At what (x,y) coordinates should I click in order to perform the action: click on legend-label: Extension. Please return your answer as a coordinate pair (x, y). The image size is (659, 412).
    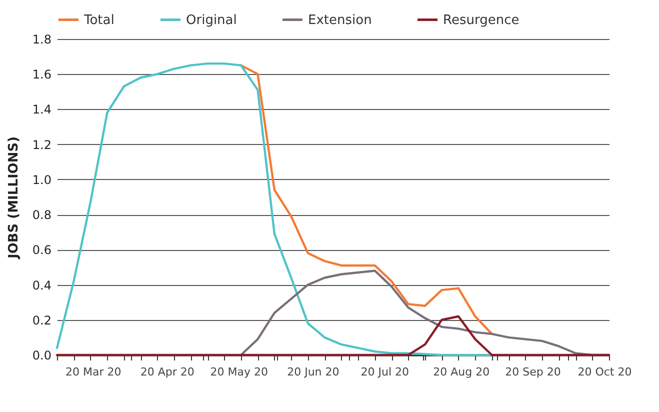
    Looking at the image, I should click on (340, 20).